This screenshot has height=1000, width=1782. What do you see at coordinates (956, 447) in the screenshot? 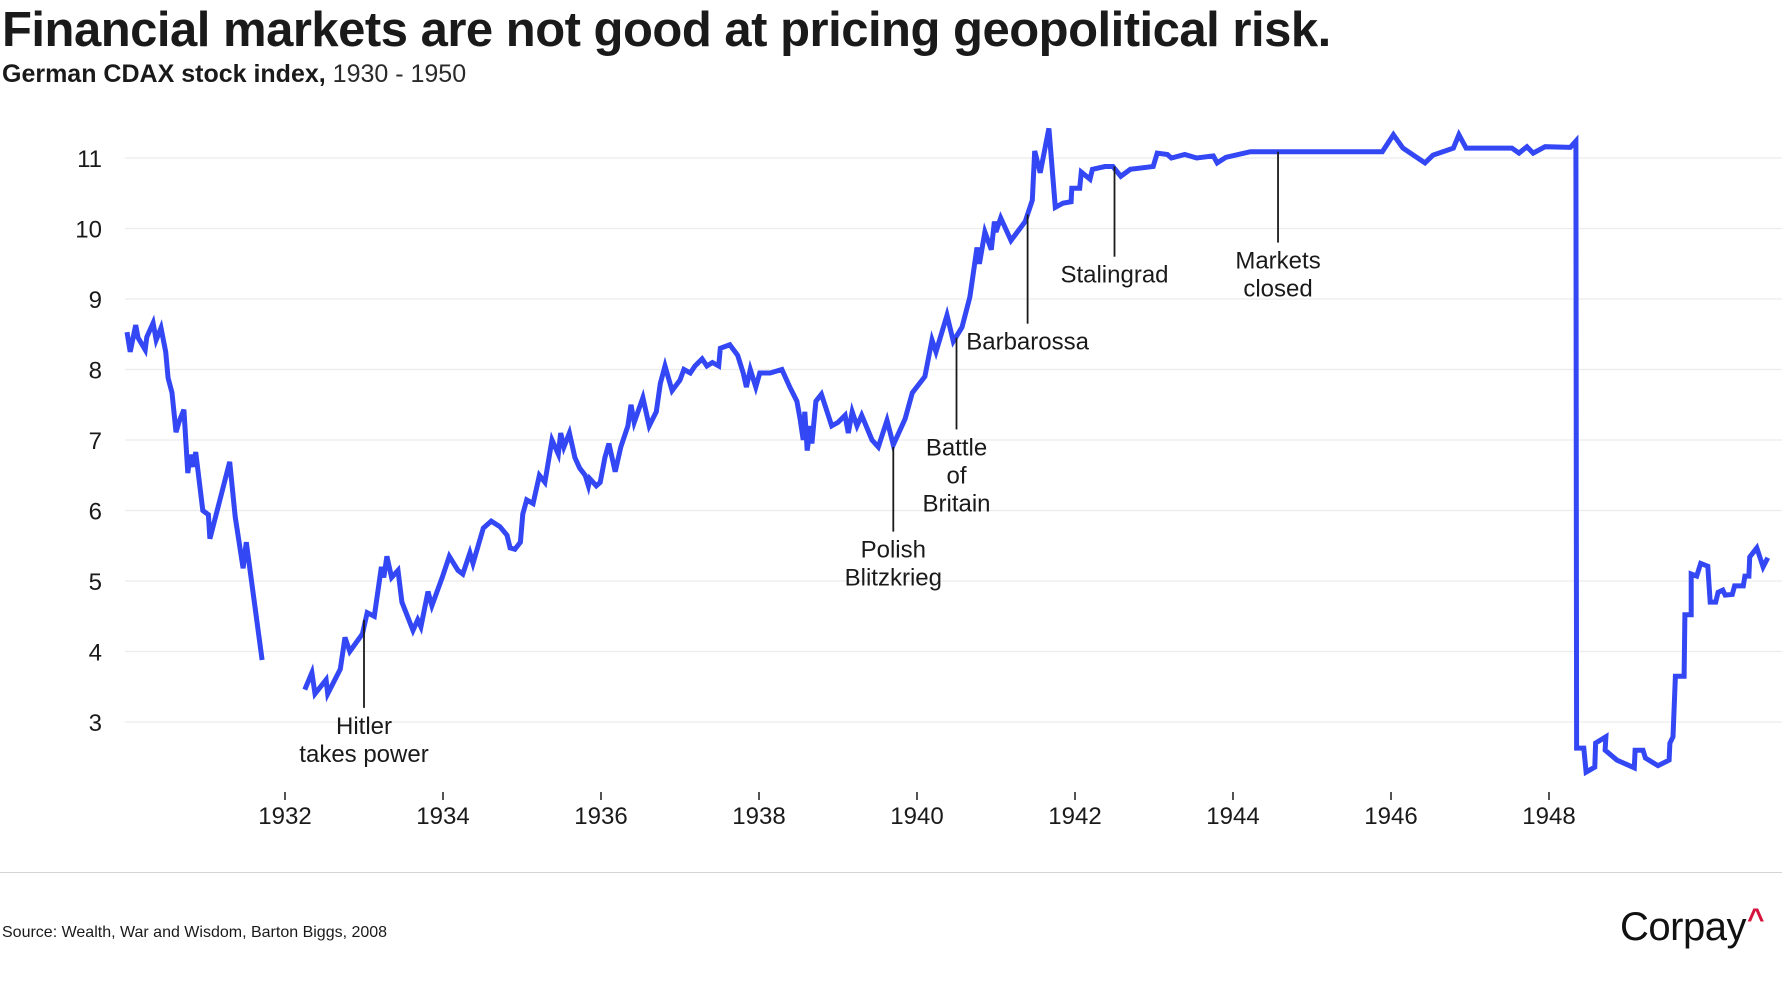
I see `annotation-label: Battle` at bounding box center [956, 447].